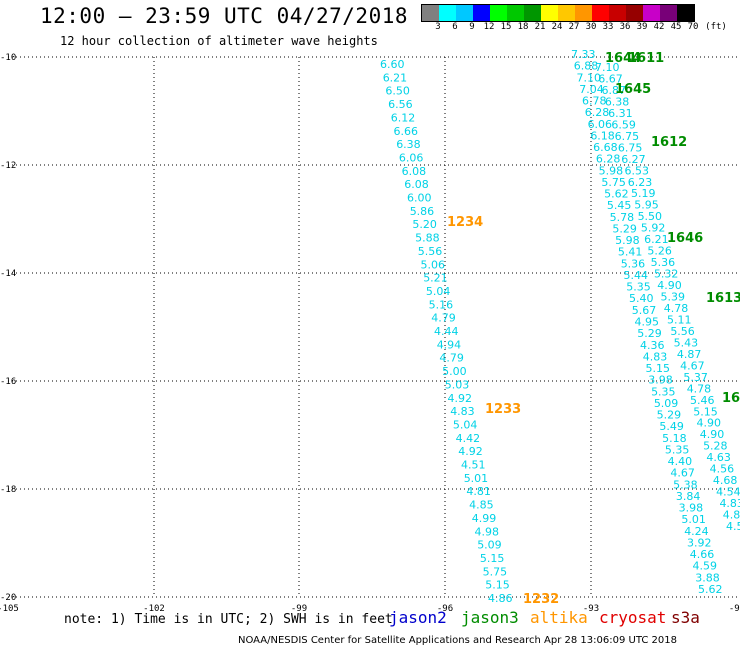 The image size is (740, 650). I want to click on swh-value-track-b: 6.78, so click(594, 101).